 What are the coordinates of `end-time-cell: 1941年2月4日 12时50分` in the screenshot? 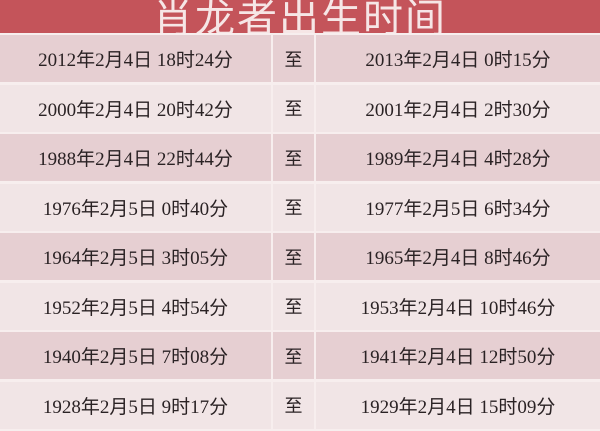 It's located at (458, 355).